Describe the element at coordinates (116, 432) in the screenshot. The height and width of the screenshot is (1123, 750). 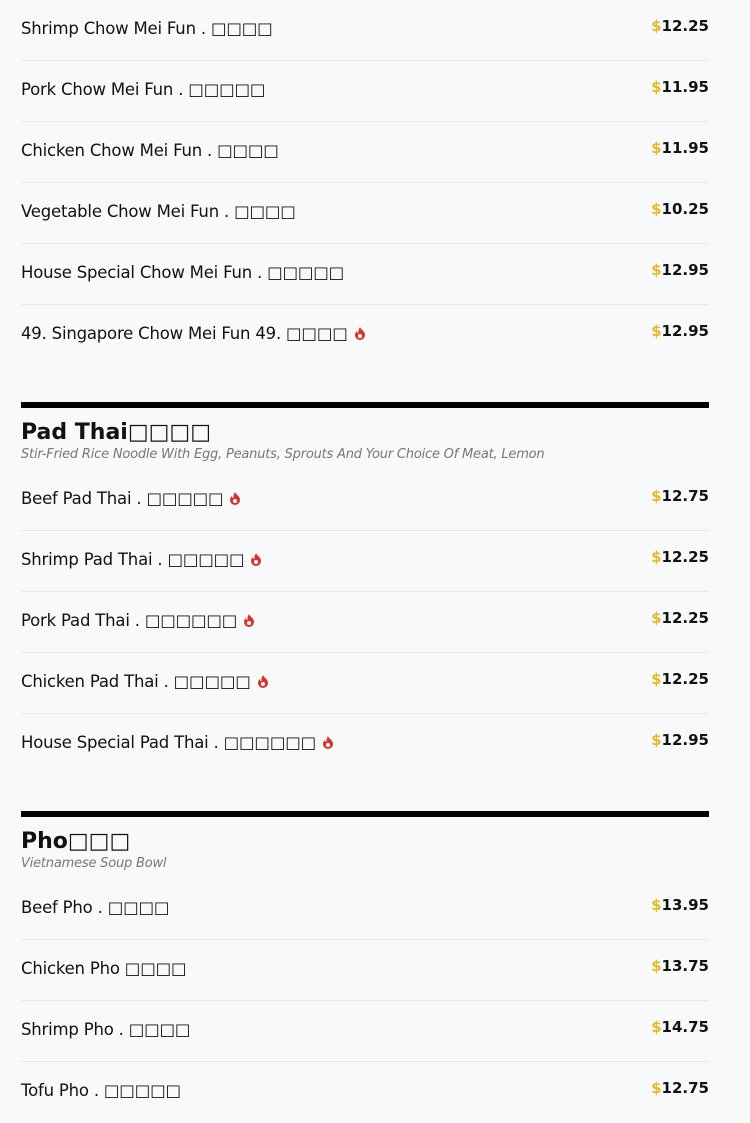
I see `section-title: Pad Thai□□□□` at that location.